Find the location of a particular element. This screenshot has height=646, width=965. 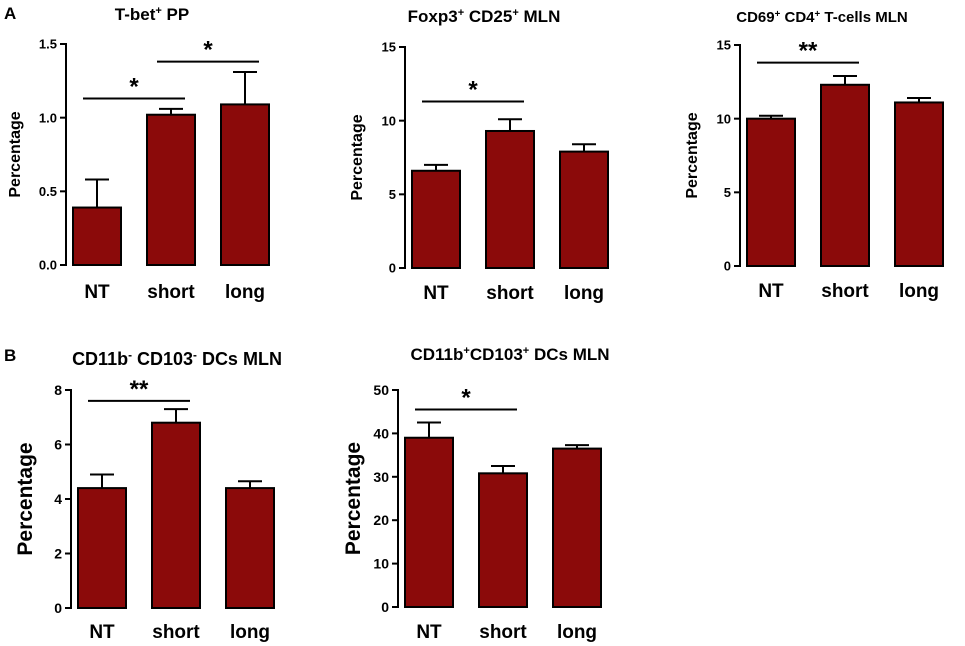

y-tick-label: 20 is located at coordinates (381, 520).